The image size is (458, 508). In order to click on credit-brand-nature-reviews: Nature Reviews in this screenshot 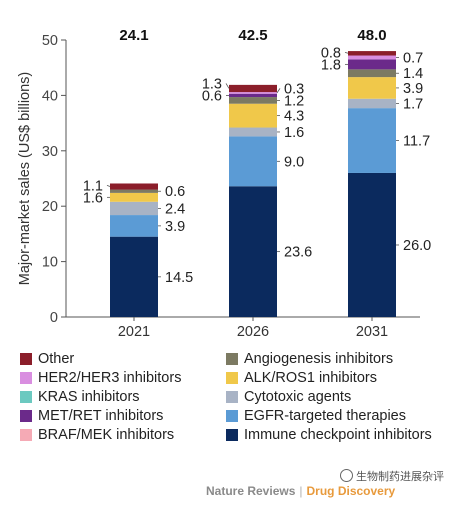, I will do `click(251, 491)`.